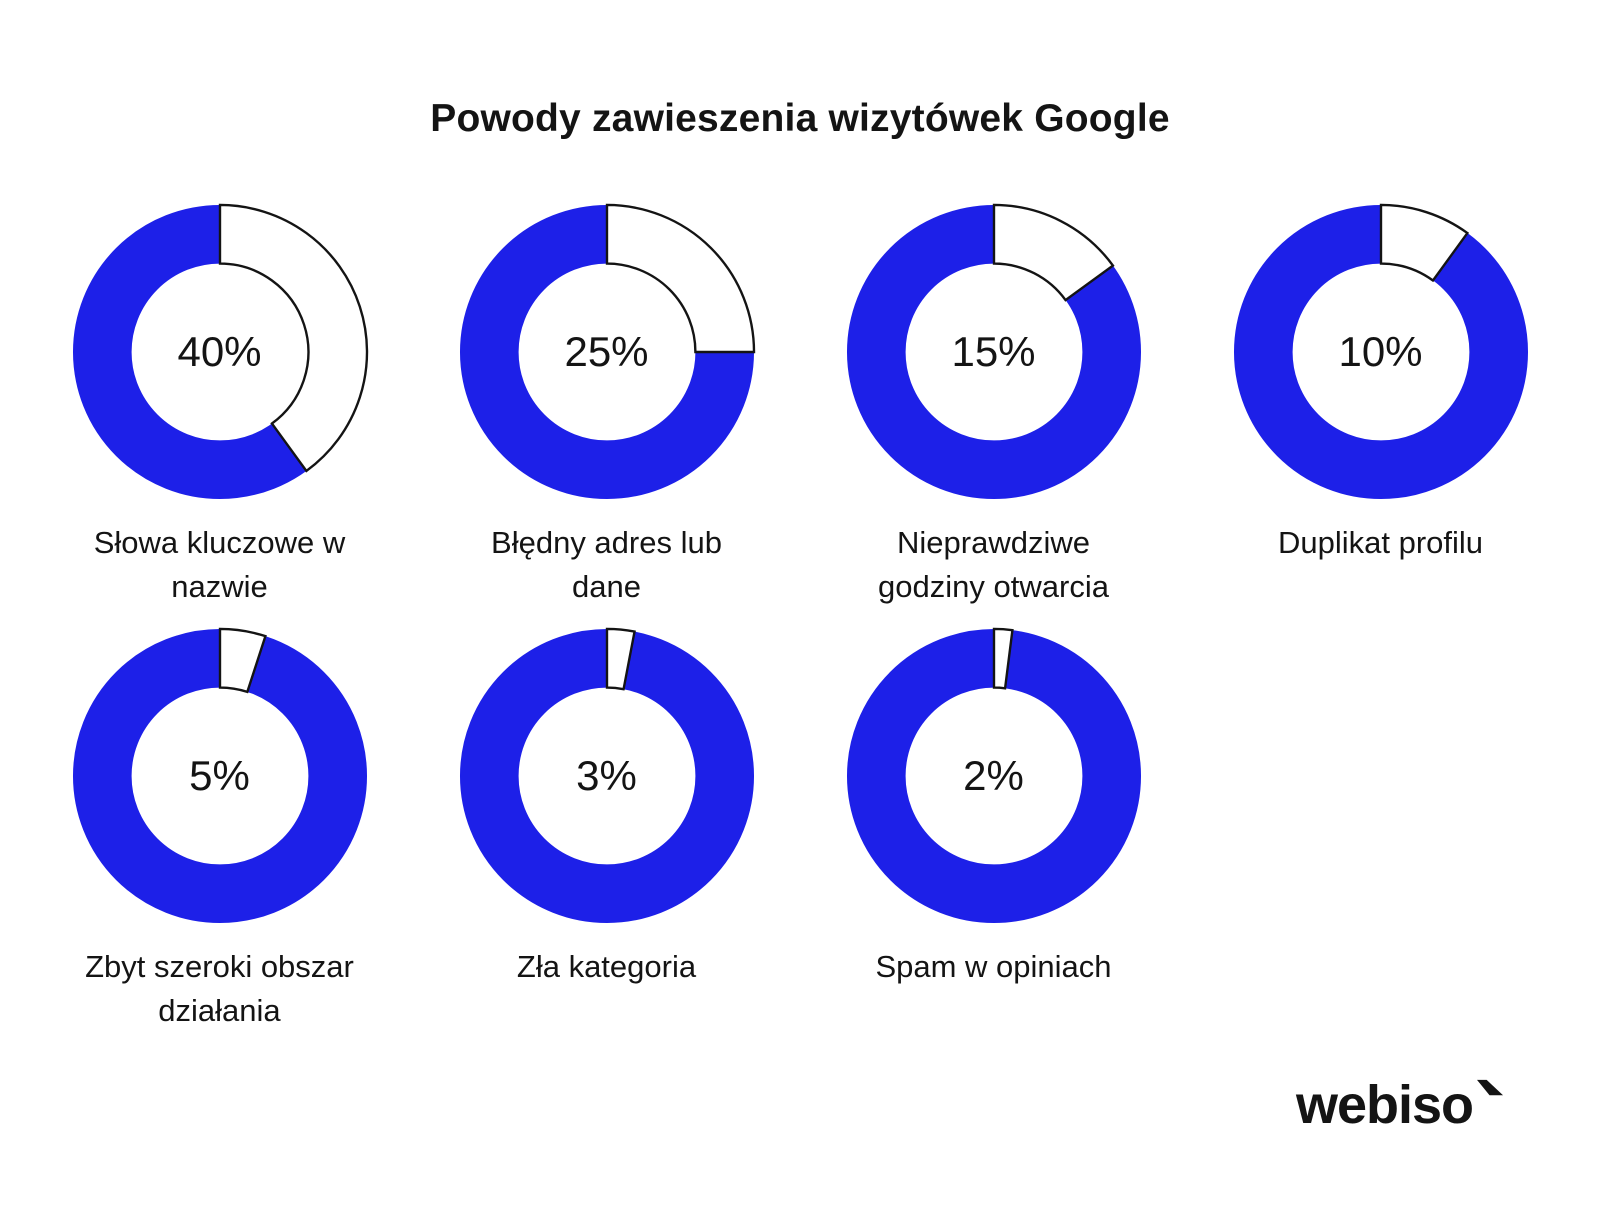 The height and width of the screenshot is (1229, 1600). What do you see at coordinates (1490, 1087) in the screenshot?
I see `brand-mark-icon` at bounding box center [1490, 1087].